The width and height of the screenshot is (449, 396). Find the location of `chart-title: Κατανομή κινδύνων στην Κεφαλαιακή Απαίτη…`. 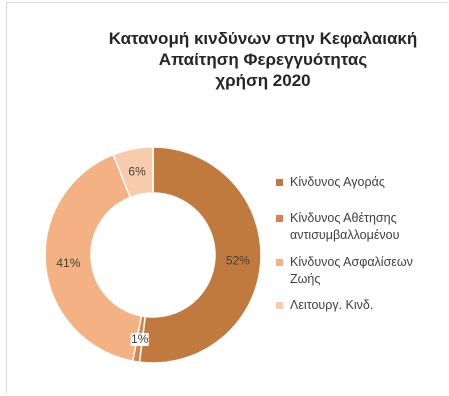

chart-title: Κατανομή κινδύνων στην Κεφαλαιακή Απαίτη… is located at coordinates (263, 59).